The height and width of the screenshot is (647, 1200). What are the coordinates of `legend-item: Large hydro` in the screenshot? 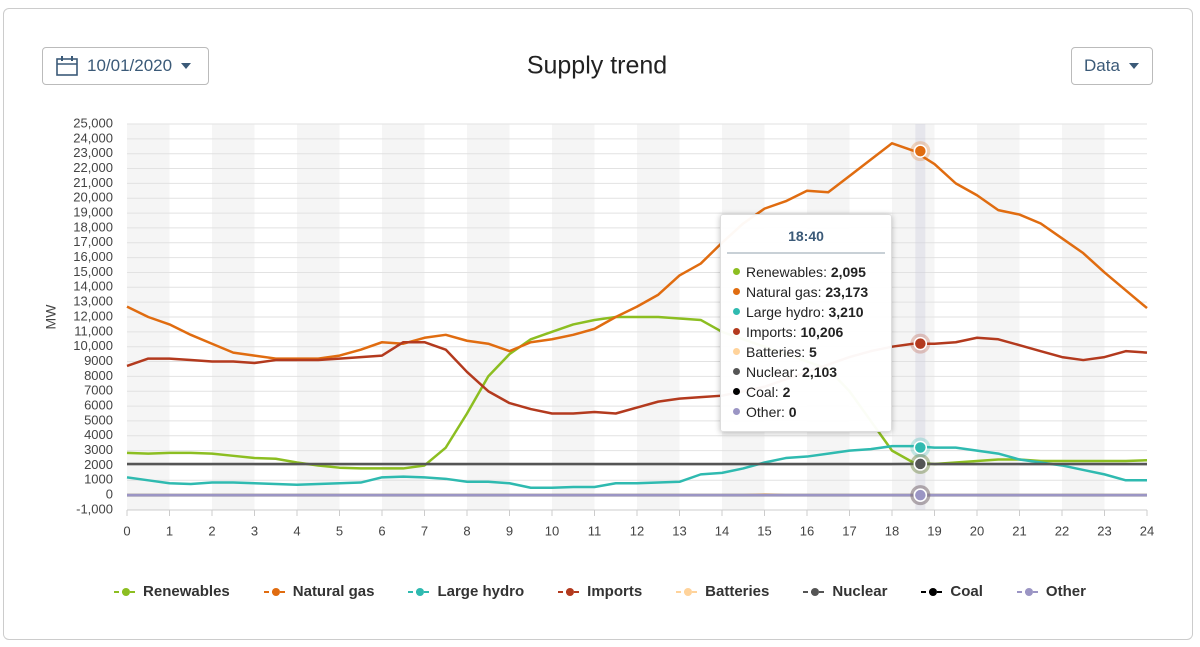 It's located at (466, 591).